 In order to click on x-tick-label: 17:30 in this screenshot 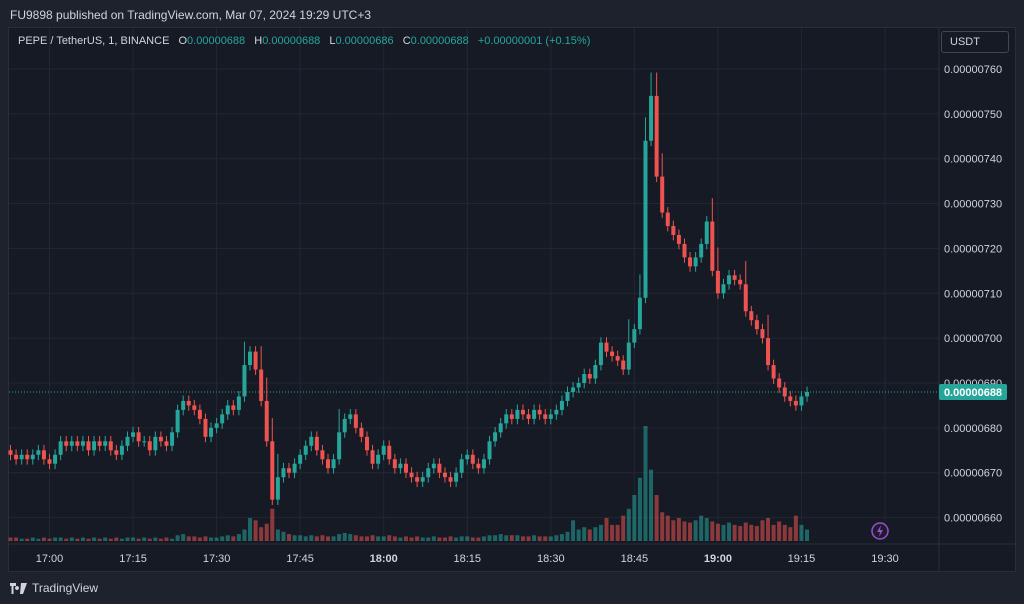, I will do `click(217, 559)`.